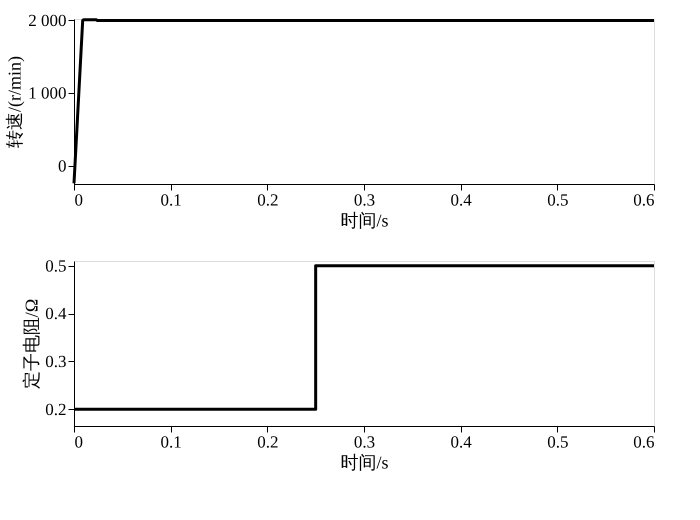  I want to click on y-tick-label: 1 000, so click(47, 93).